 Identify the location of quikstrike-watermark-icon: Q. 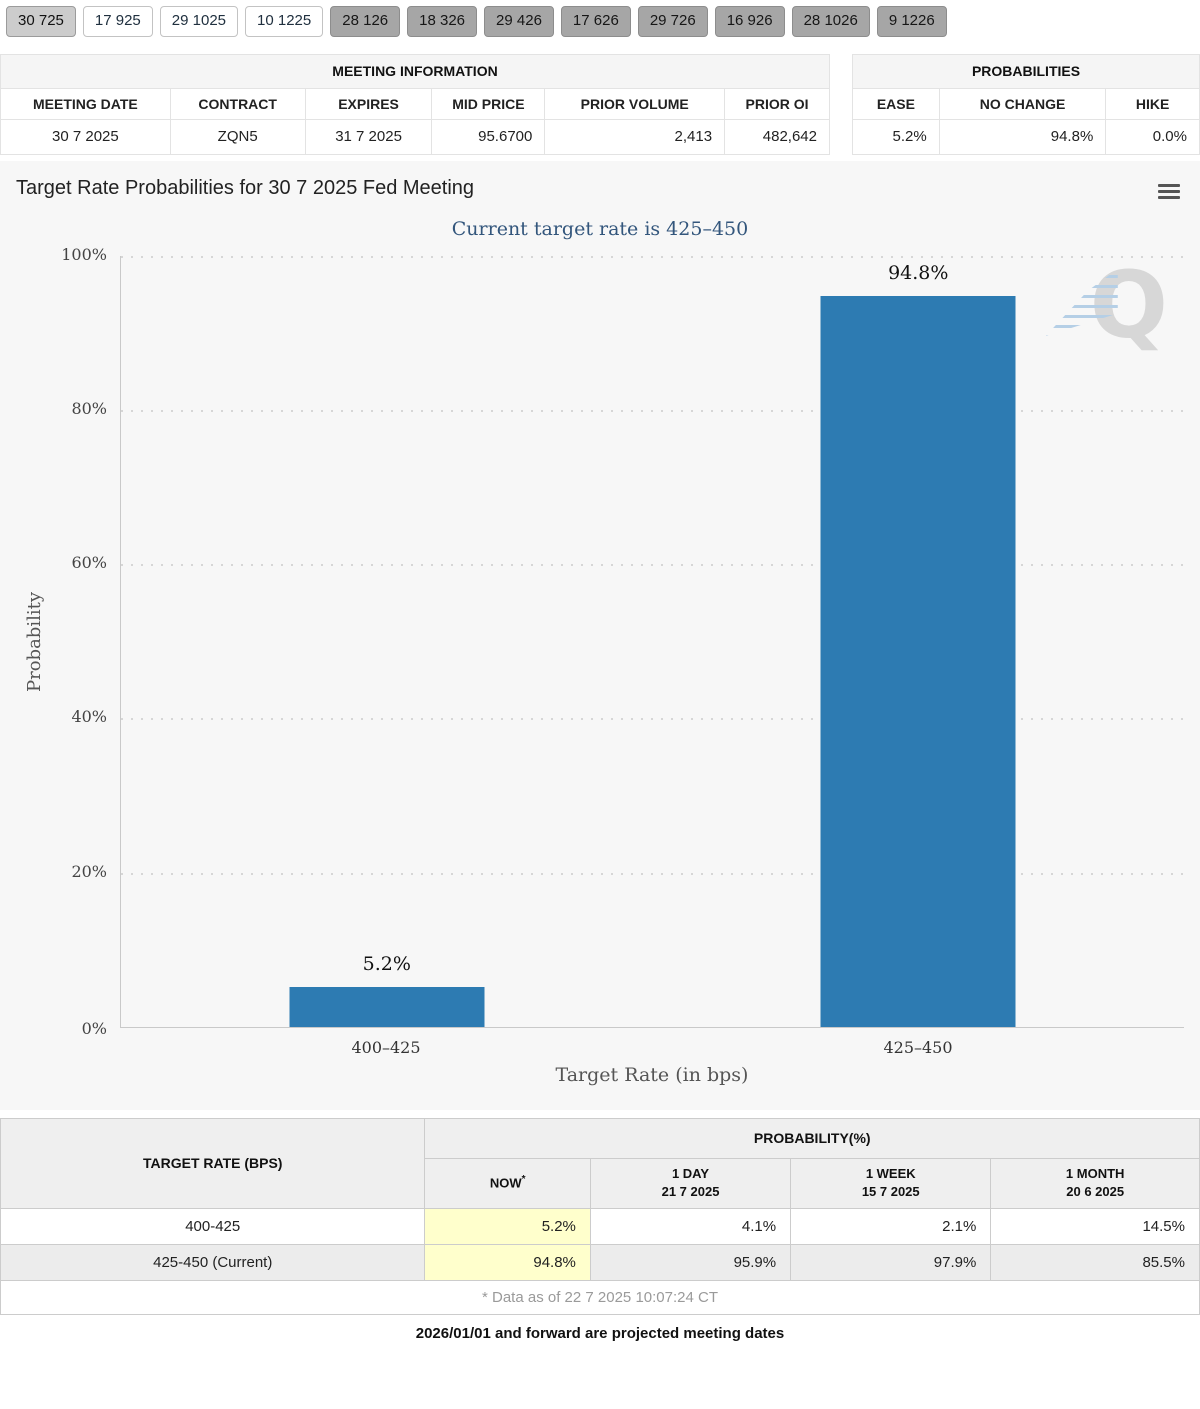
(1106, 305).